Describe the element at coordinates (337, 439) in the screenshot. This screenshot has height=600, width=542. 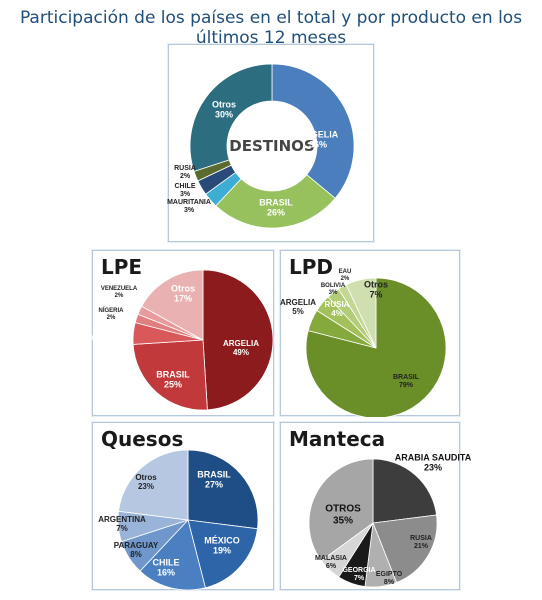
I see `manteca-title: Manteca` at that location.